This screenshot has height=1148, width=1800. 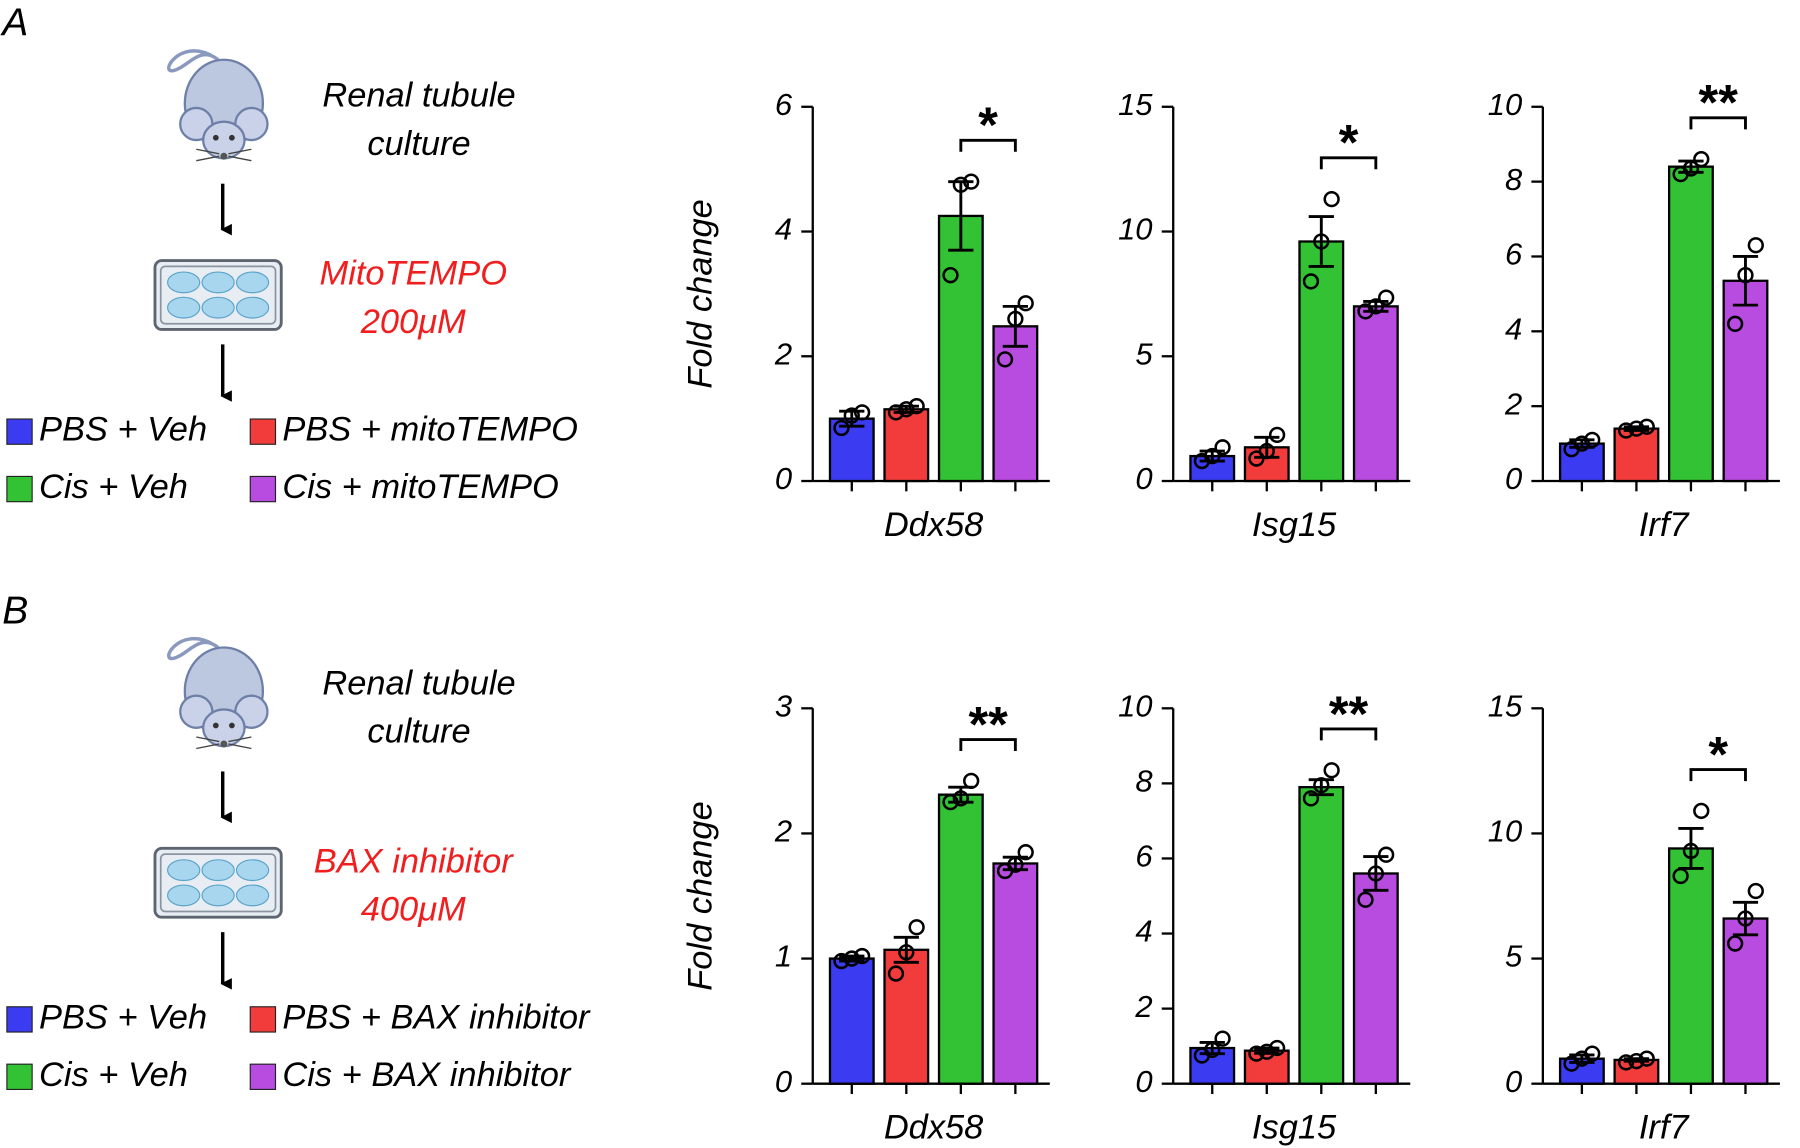 What do you see at coordinates (1665, 1128) in the screenshot?
I see `x-axis-label: Irf7` at bounding box center [1665, 1128].